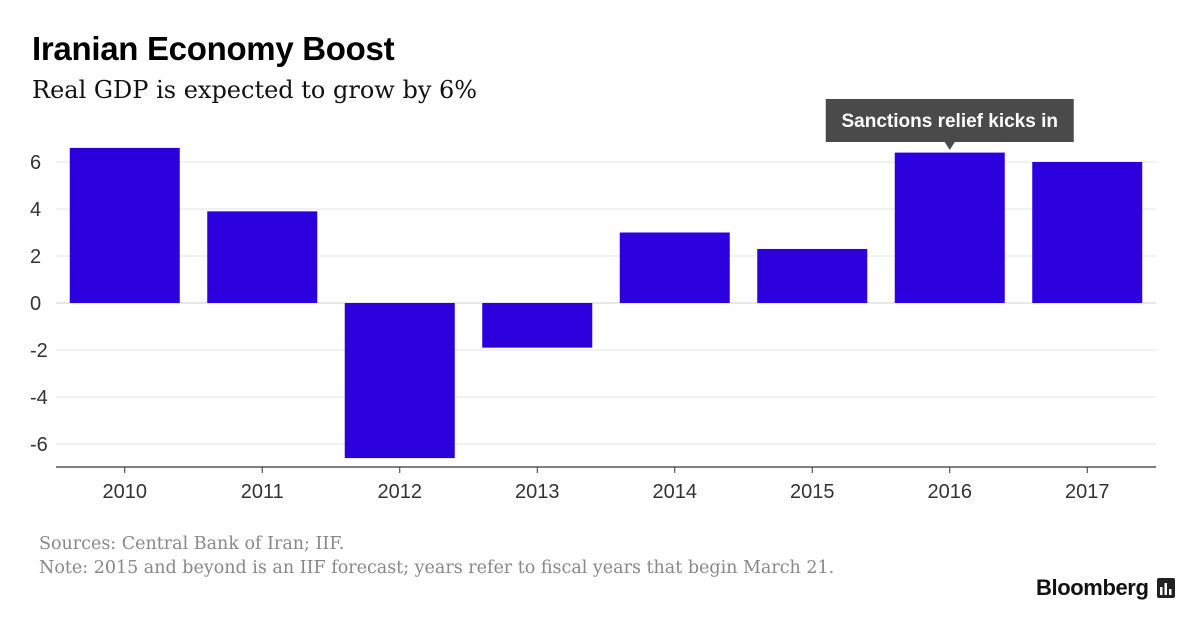 This screenshot has width=1200, height=625. Describe the element at coordinates (537, 492) in the screenshot. I see `x-tick-label-2013: 2013` at that location.